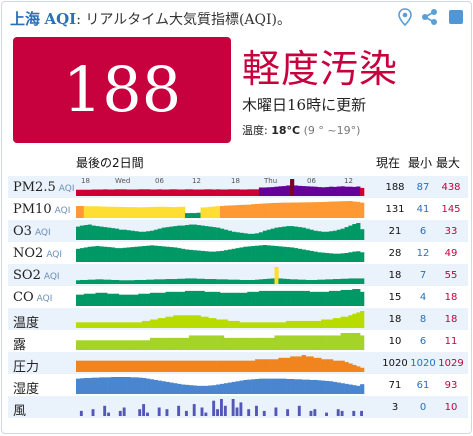  What do you see at coordinates (43, 187) in the screenshot?
I see `row-label: PM2.5 AQI` at bounding box center [43, 187].